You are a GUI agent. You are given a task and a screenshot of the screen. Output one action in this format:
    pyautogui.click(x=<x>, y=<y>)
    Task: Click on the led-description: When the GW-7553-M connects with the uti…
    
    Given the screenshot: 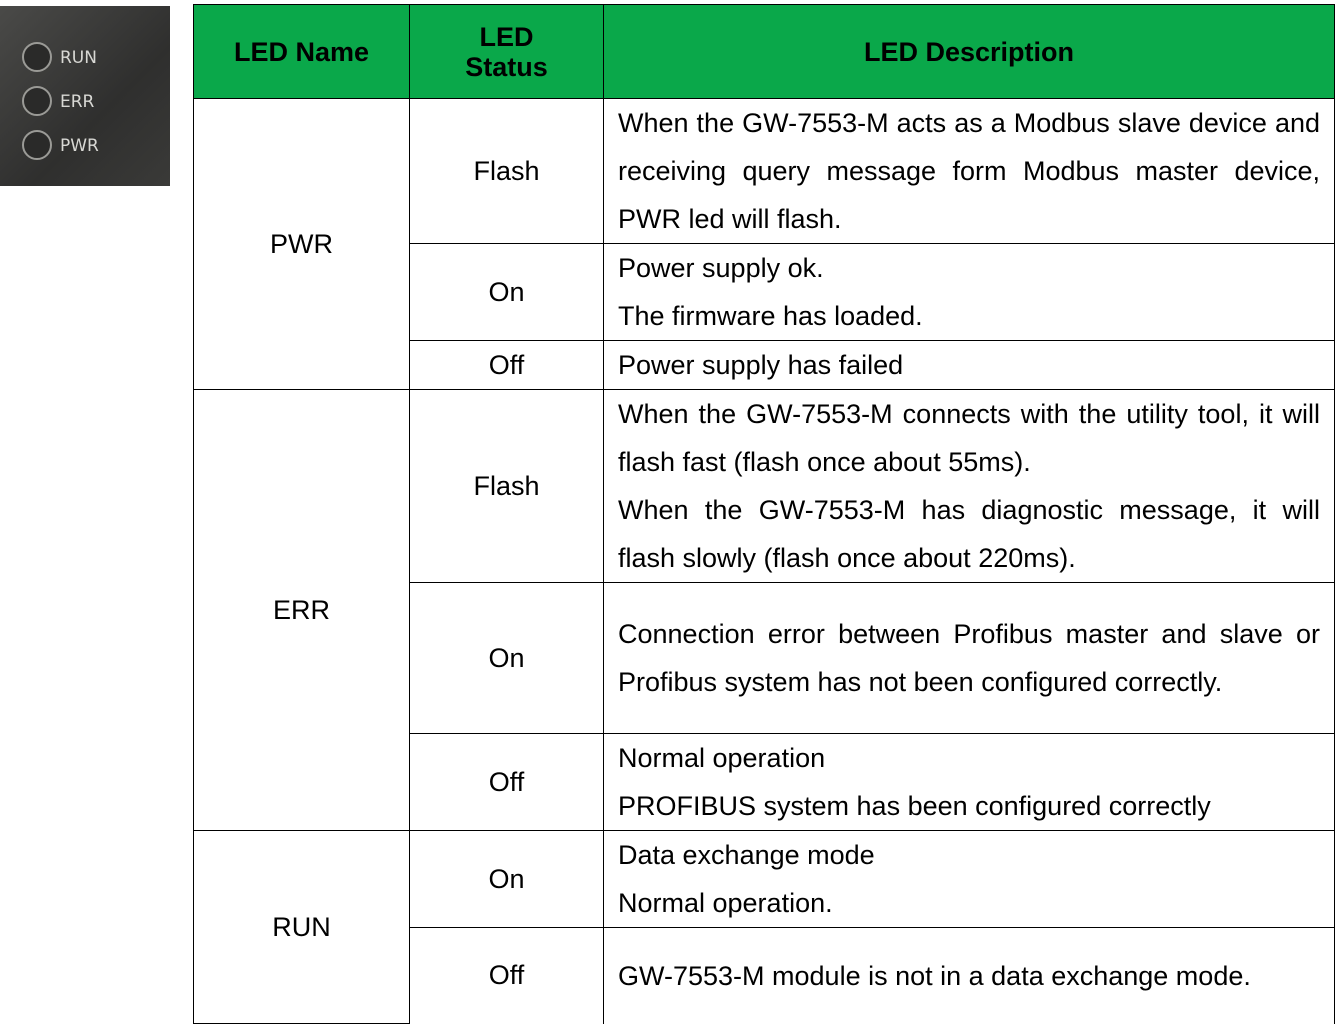 What is the action you would take?
    pyautogui.click(x=969, y=486)
    